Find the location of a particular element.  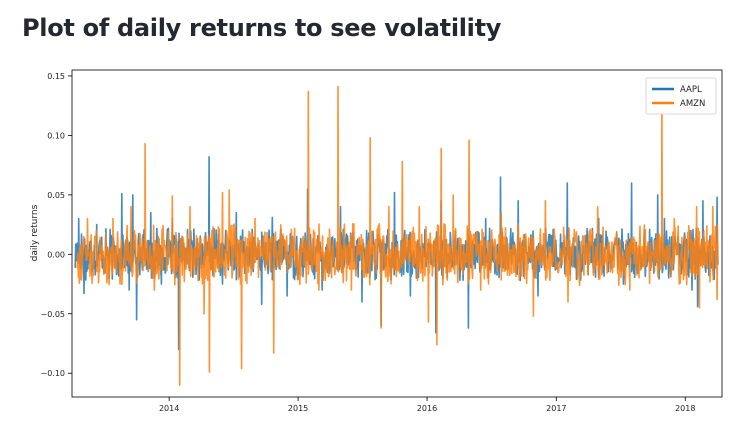

x-axis: 2014 2015 2016 2017 2018 is located at coordinates (427, 405).